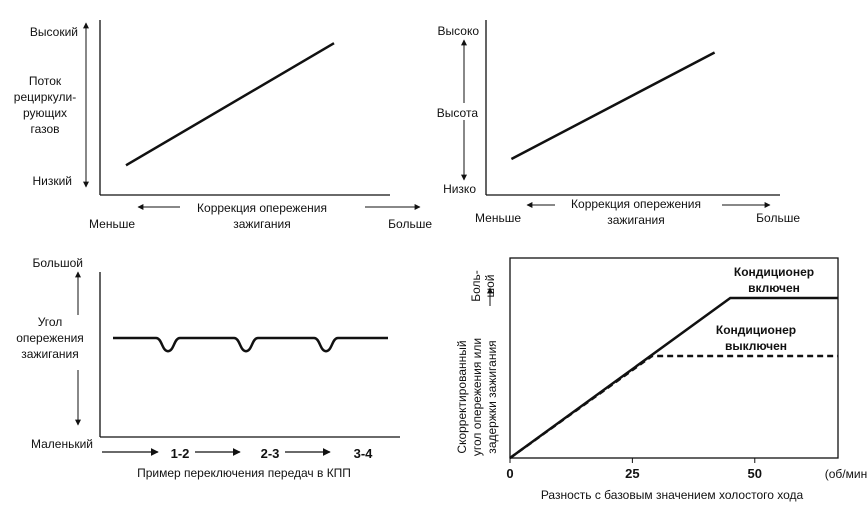 This screenshot has height=520, width=867. I want to click on x-tick-label: 25, so click(632, 473).